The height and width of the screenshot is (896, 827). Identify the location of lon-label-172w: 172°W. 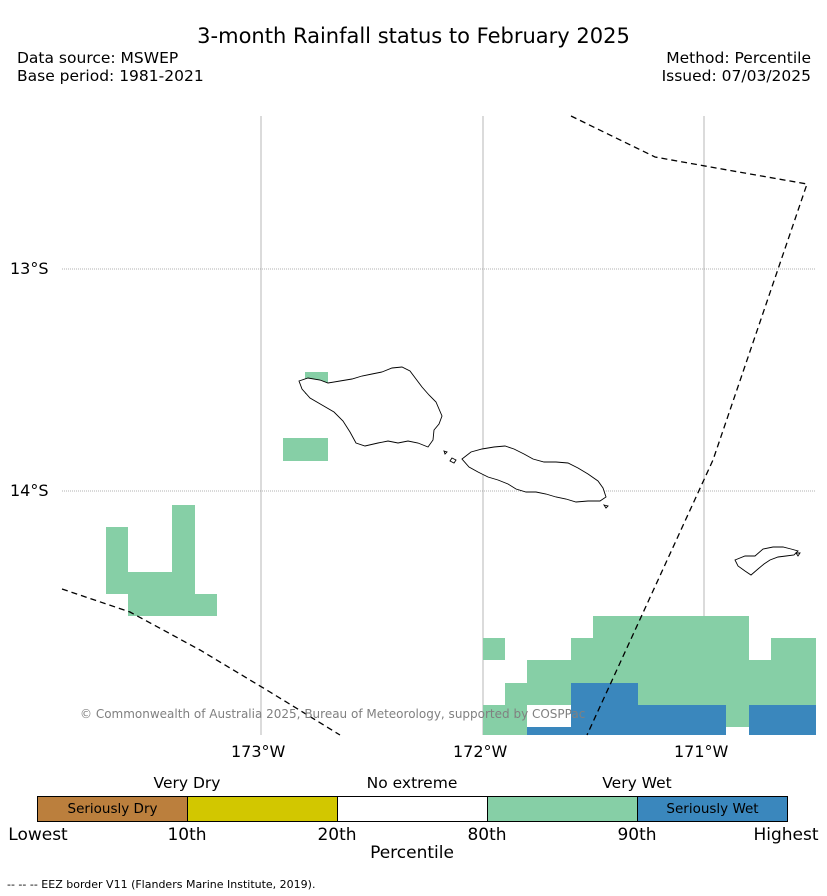
(480, 751).